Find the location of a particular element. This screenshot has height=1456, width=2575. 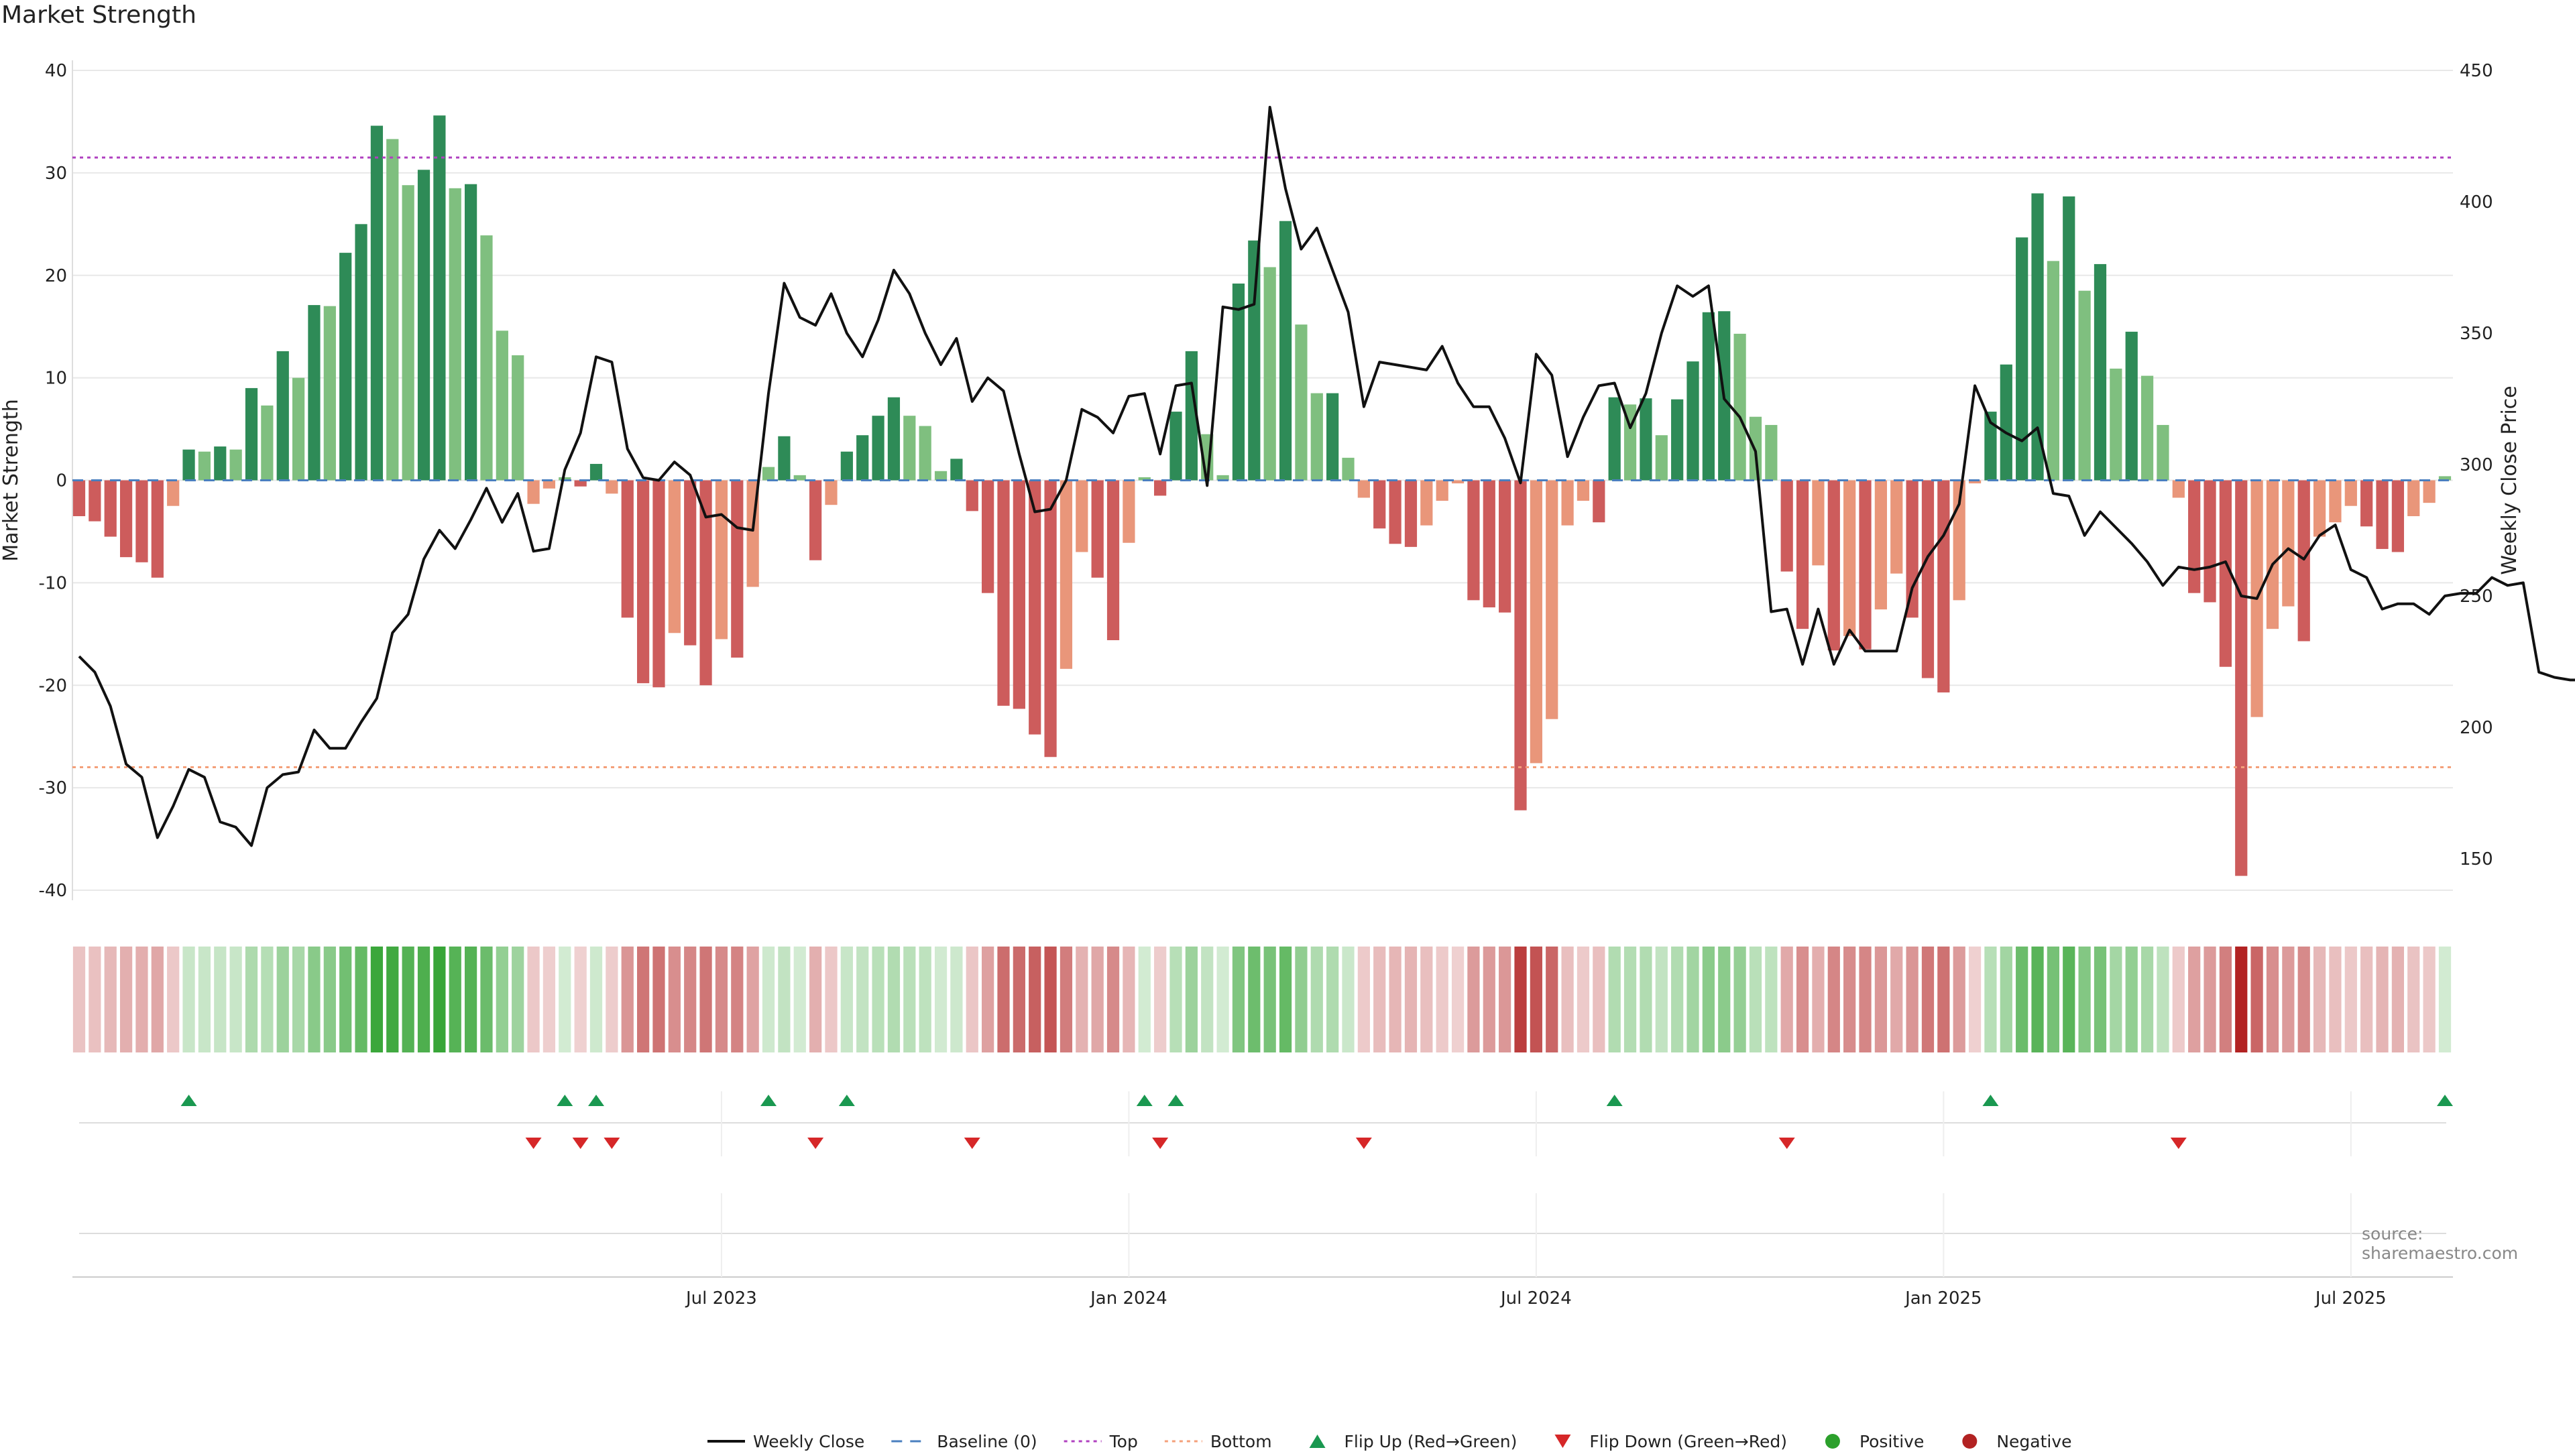

y-tick-label: -20 is located at coordinates (53, 686).